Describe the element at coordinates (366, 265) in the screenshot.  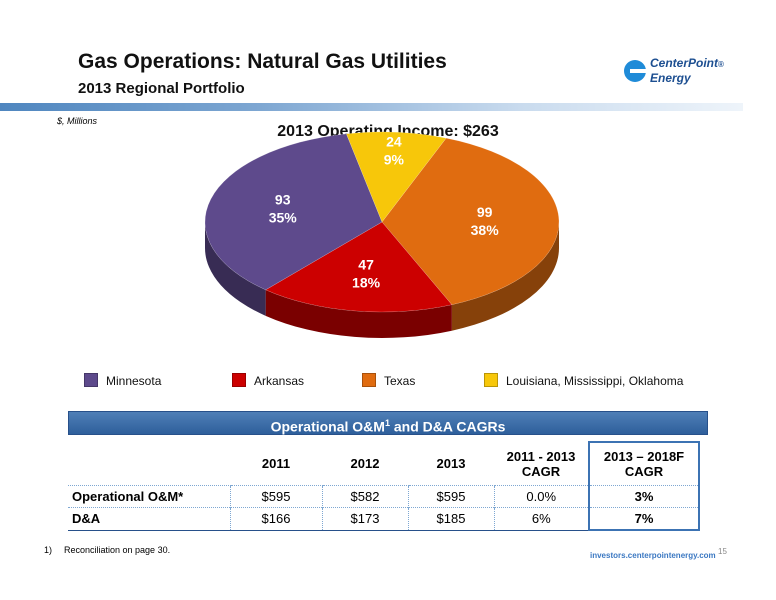
I see `slice-value-label: 47` at that location.